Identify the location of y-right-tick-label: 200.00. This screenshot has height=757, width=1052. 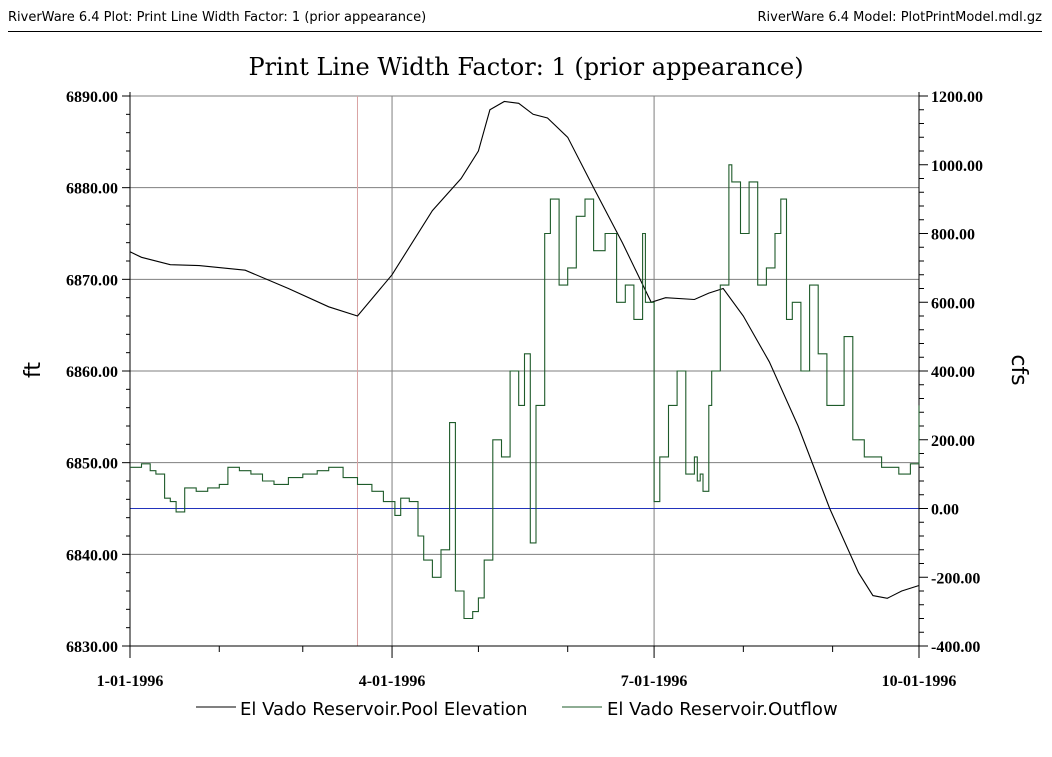
(953, 441).